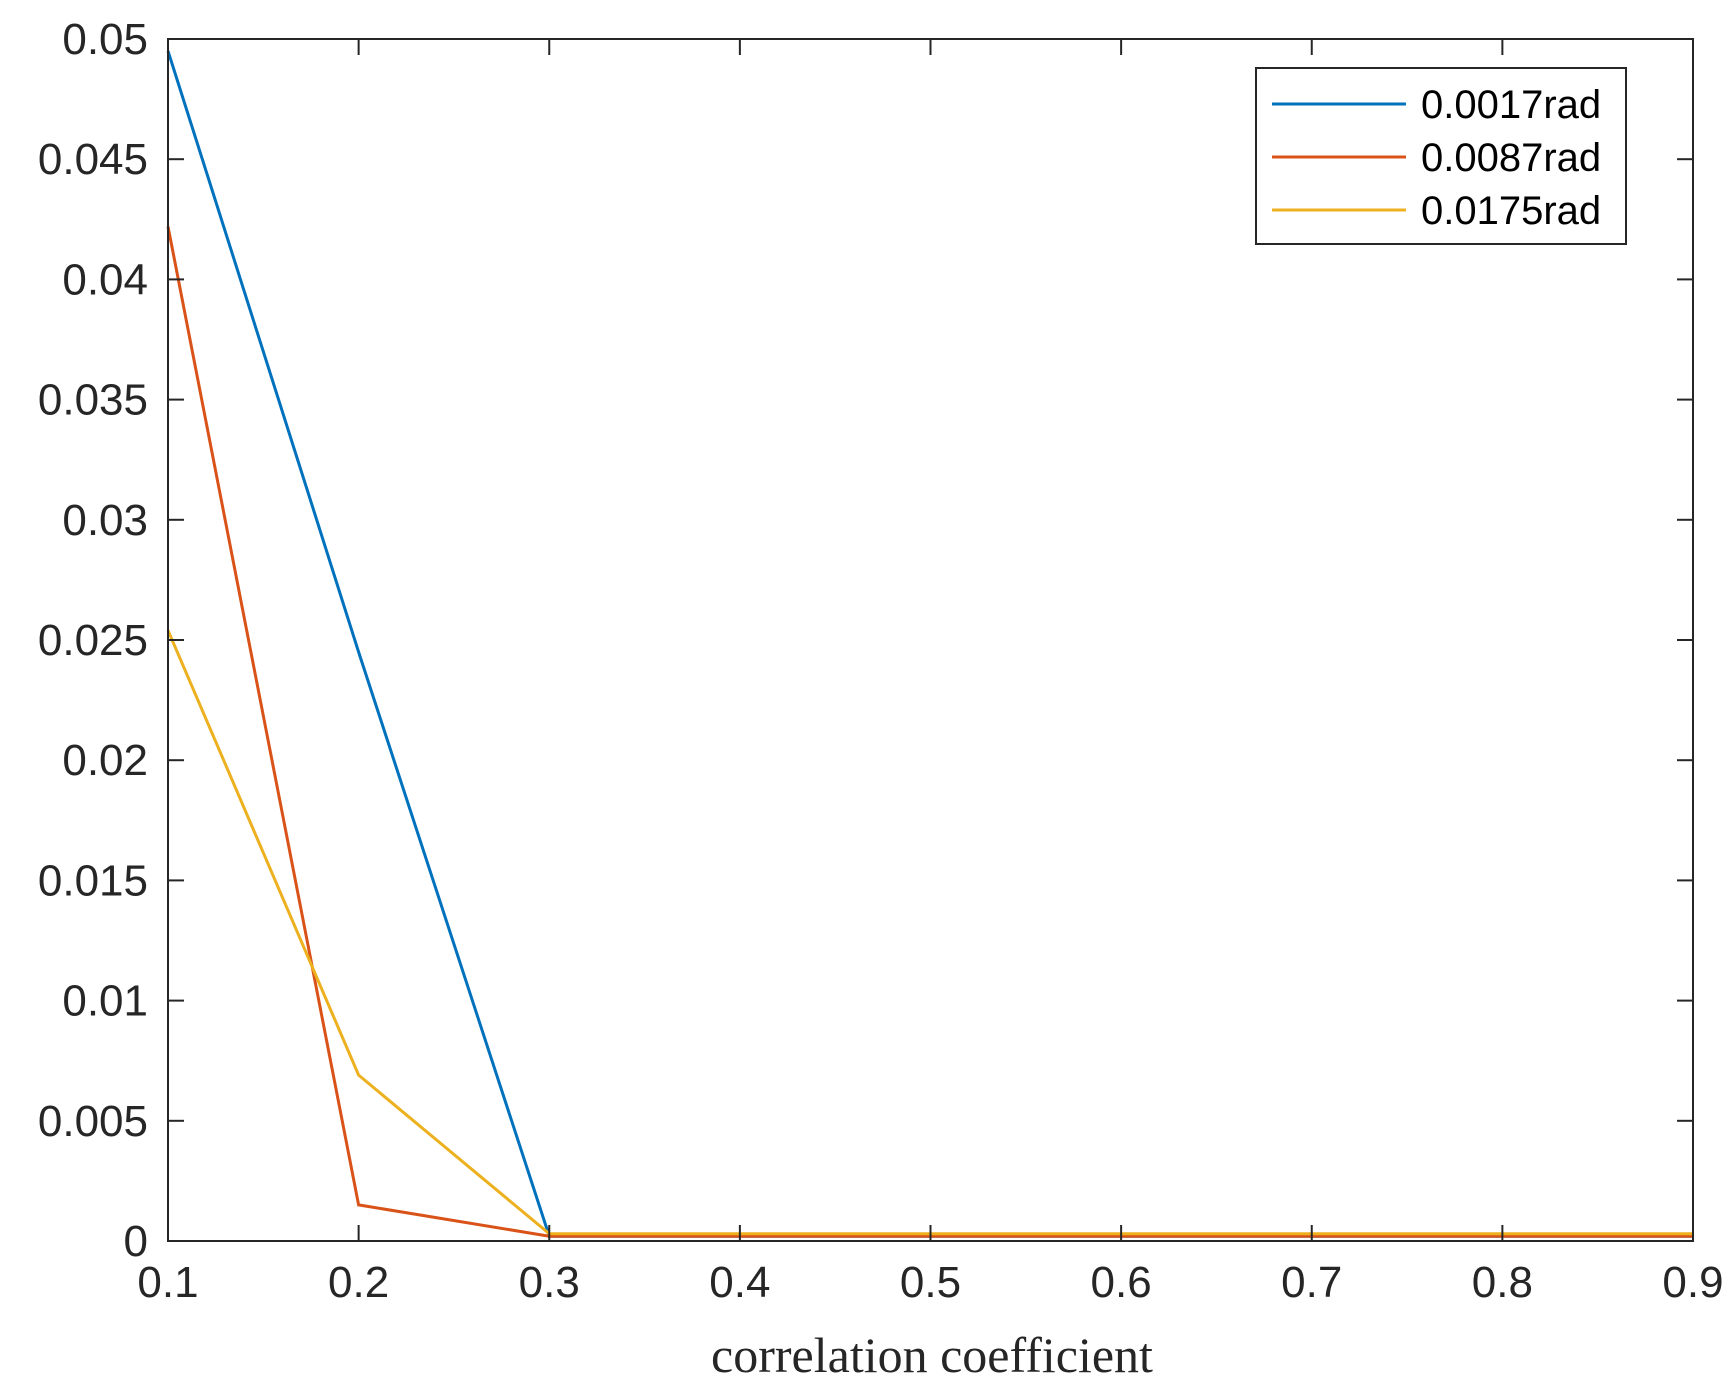 The height and width of the screenshot is (1400, 1735). I want to click on x-tick-label: 0.1, so click(167, 1282).